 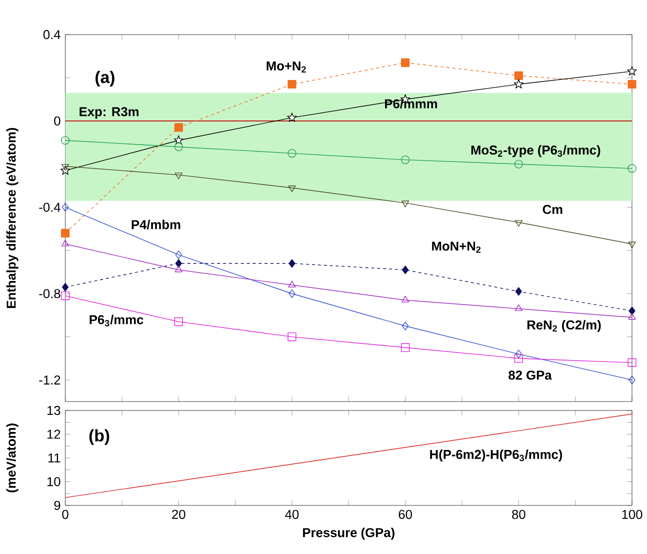 I want to click on y-tick-label: 0, so click(x=57, y=121).